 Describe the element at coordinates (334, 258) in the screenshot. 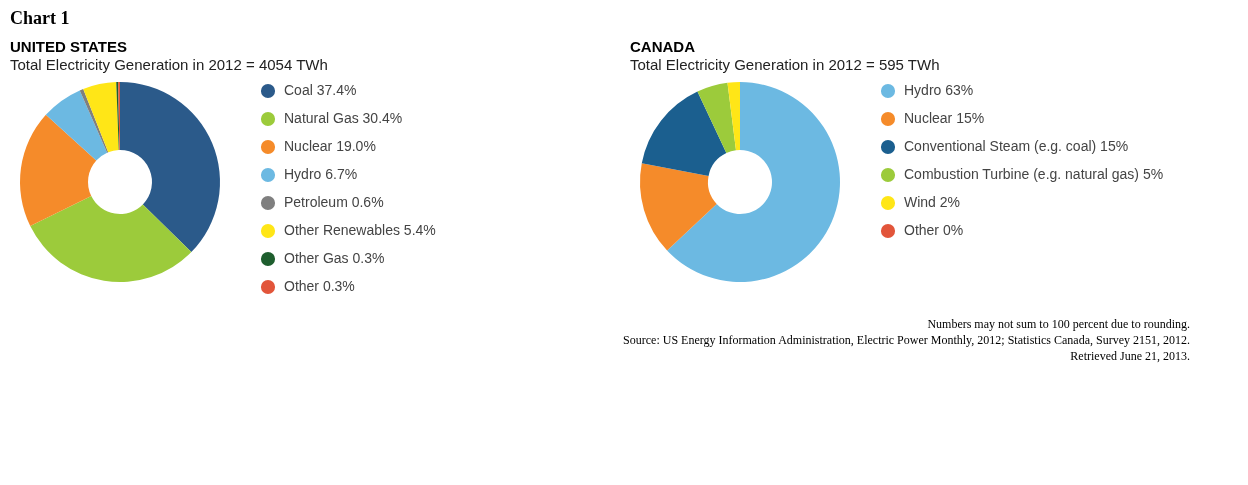

I see `legend-label: Other Gas 0.3%` at that location.